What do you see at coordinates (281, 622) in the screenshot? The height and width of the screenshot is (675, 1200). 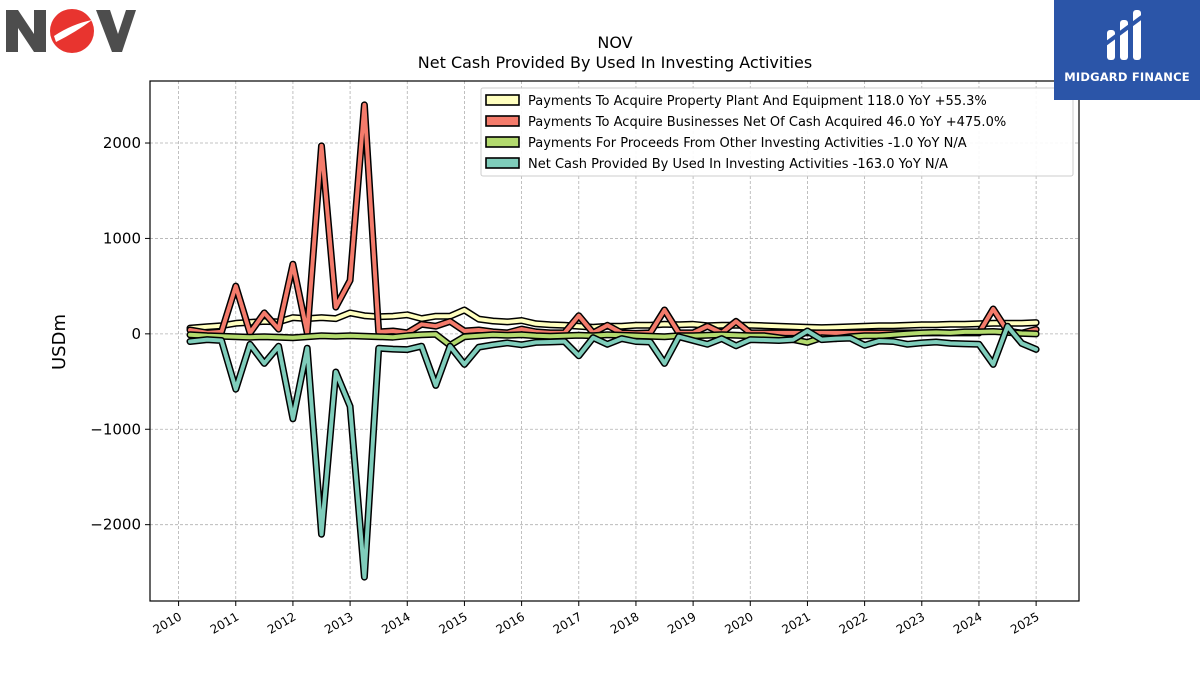 I see `x-tick-label: 2012` at bounding box center [281, 622].